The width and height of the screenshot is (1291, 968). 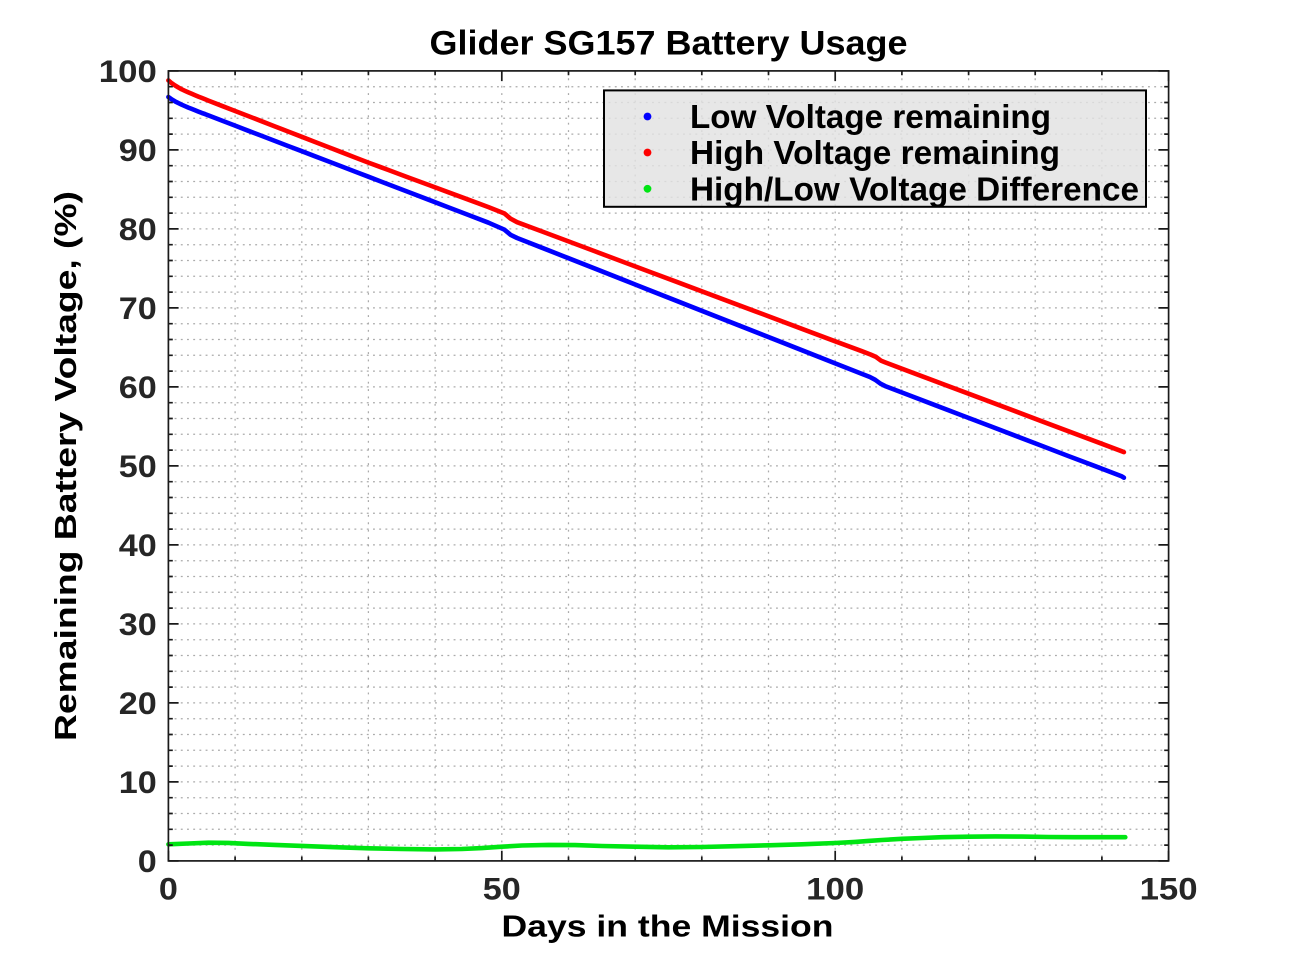 What do you see at coordinates (875, 152) in the screenshot?
I see `svg-text: High Voltage remaining` at bounding box center [875, 152].